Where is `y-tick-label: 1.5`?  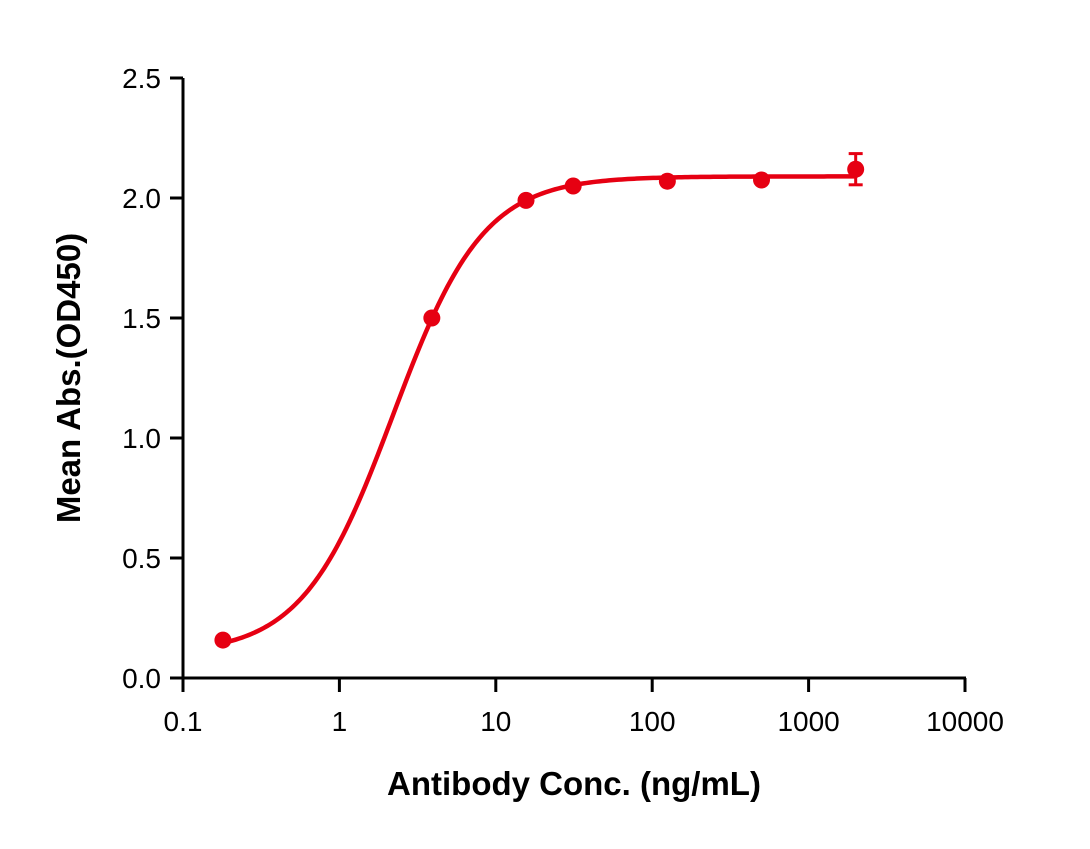
y-tick-label: 1.5 is located at coordinates (141, 318).